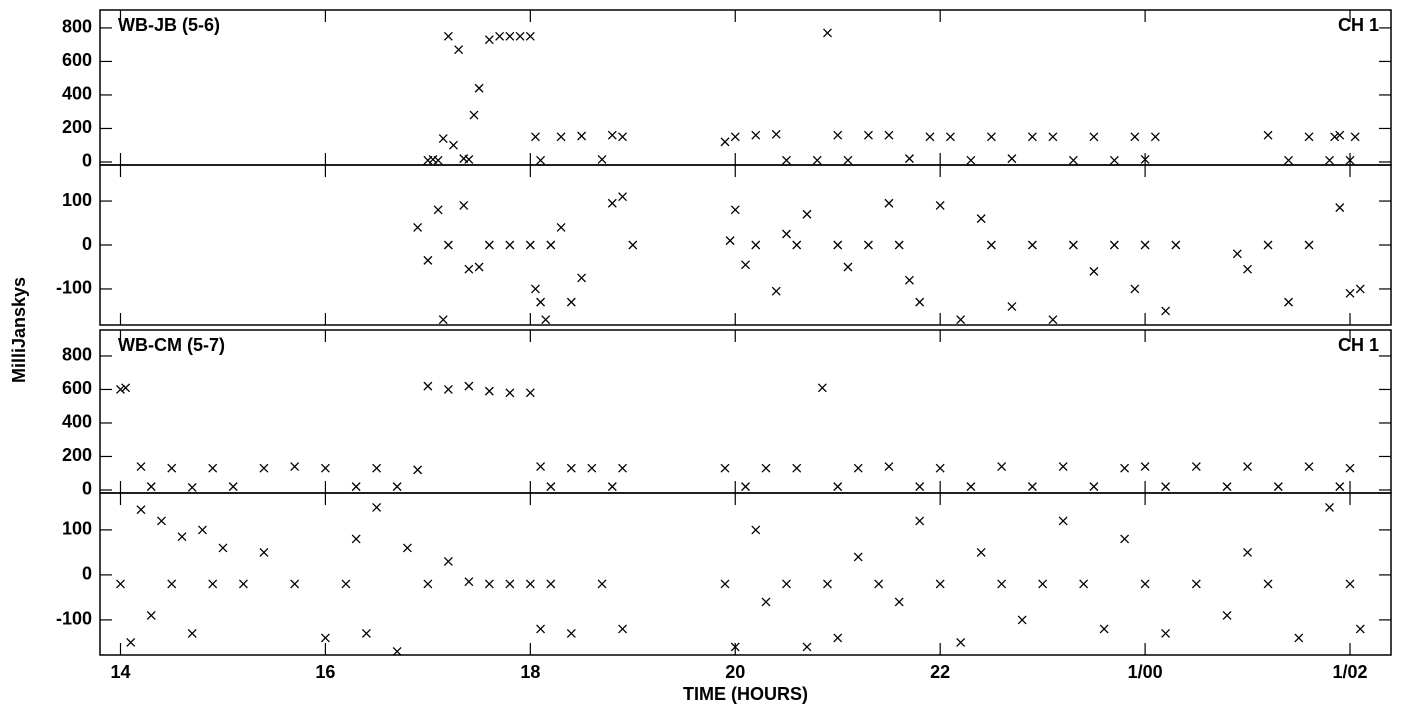 The width and height of the screenshot is (1401, 715). I want to click on y-tick-label: 200, so click(77, 455).